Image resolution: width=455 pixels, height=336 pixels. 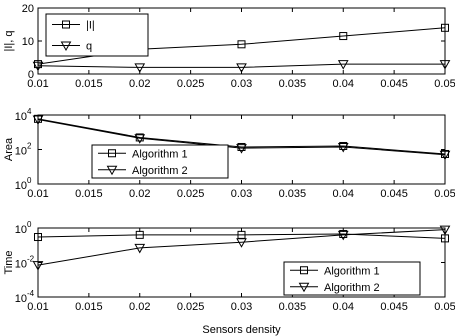 What do you see at coordinates (9, 40) in the screenshot?
I see `y-axis-label: |I|, q` at bounding box center [9, 40].